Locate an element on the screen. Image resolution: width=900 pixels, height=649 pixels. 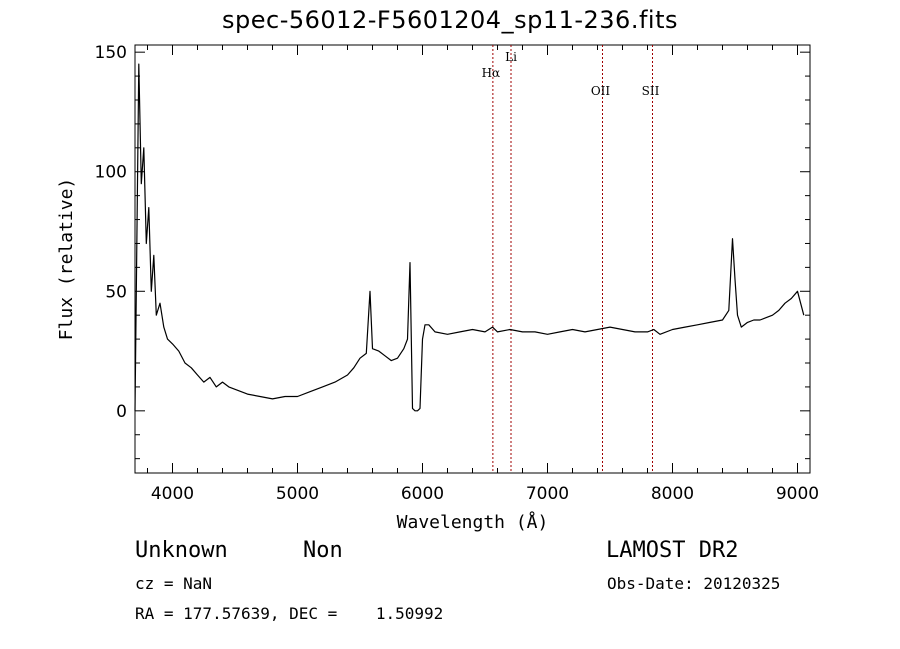
chart-title: spec-56012-F5601204_sp11-236.fits is located at coordinates (450, 20).